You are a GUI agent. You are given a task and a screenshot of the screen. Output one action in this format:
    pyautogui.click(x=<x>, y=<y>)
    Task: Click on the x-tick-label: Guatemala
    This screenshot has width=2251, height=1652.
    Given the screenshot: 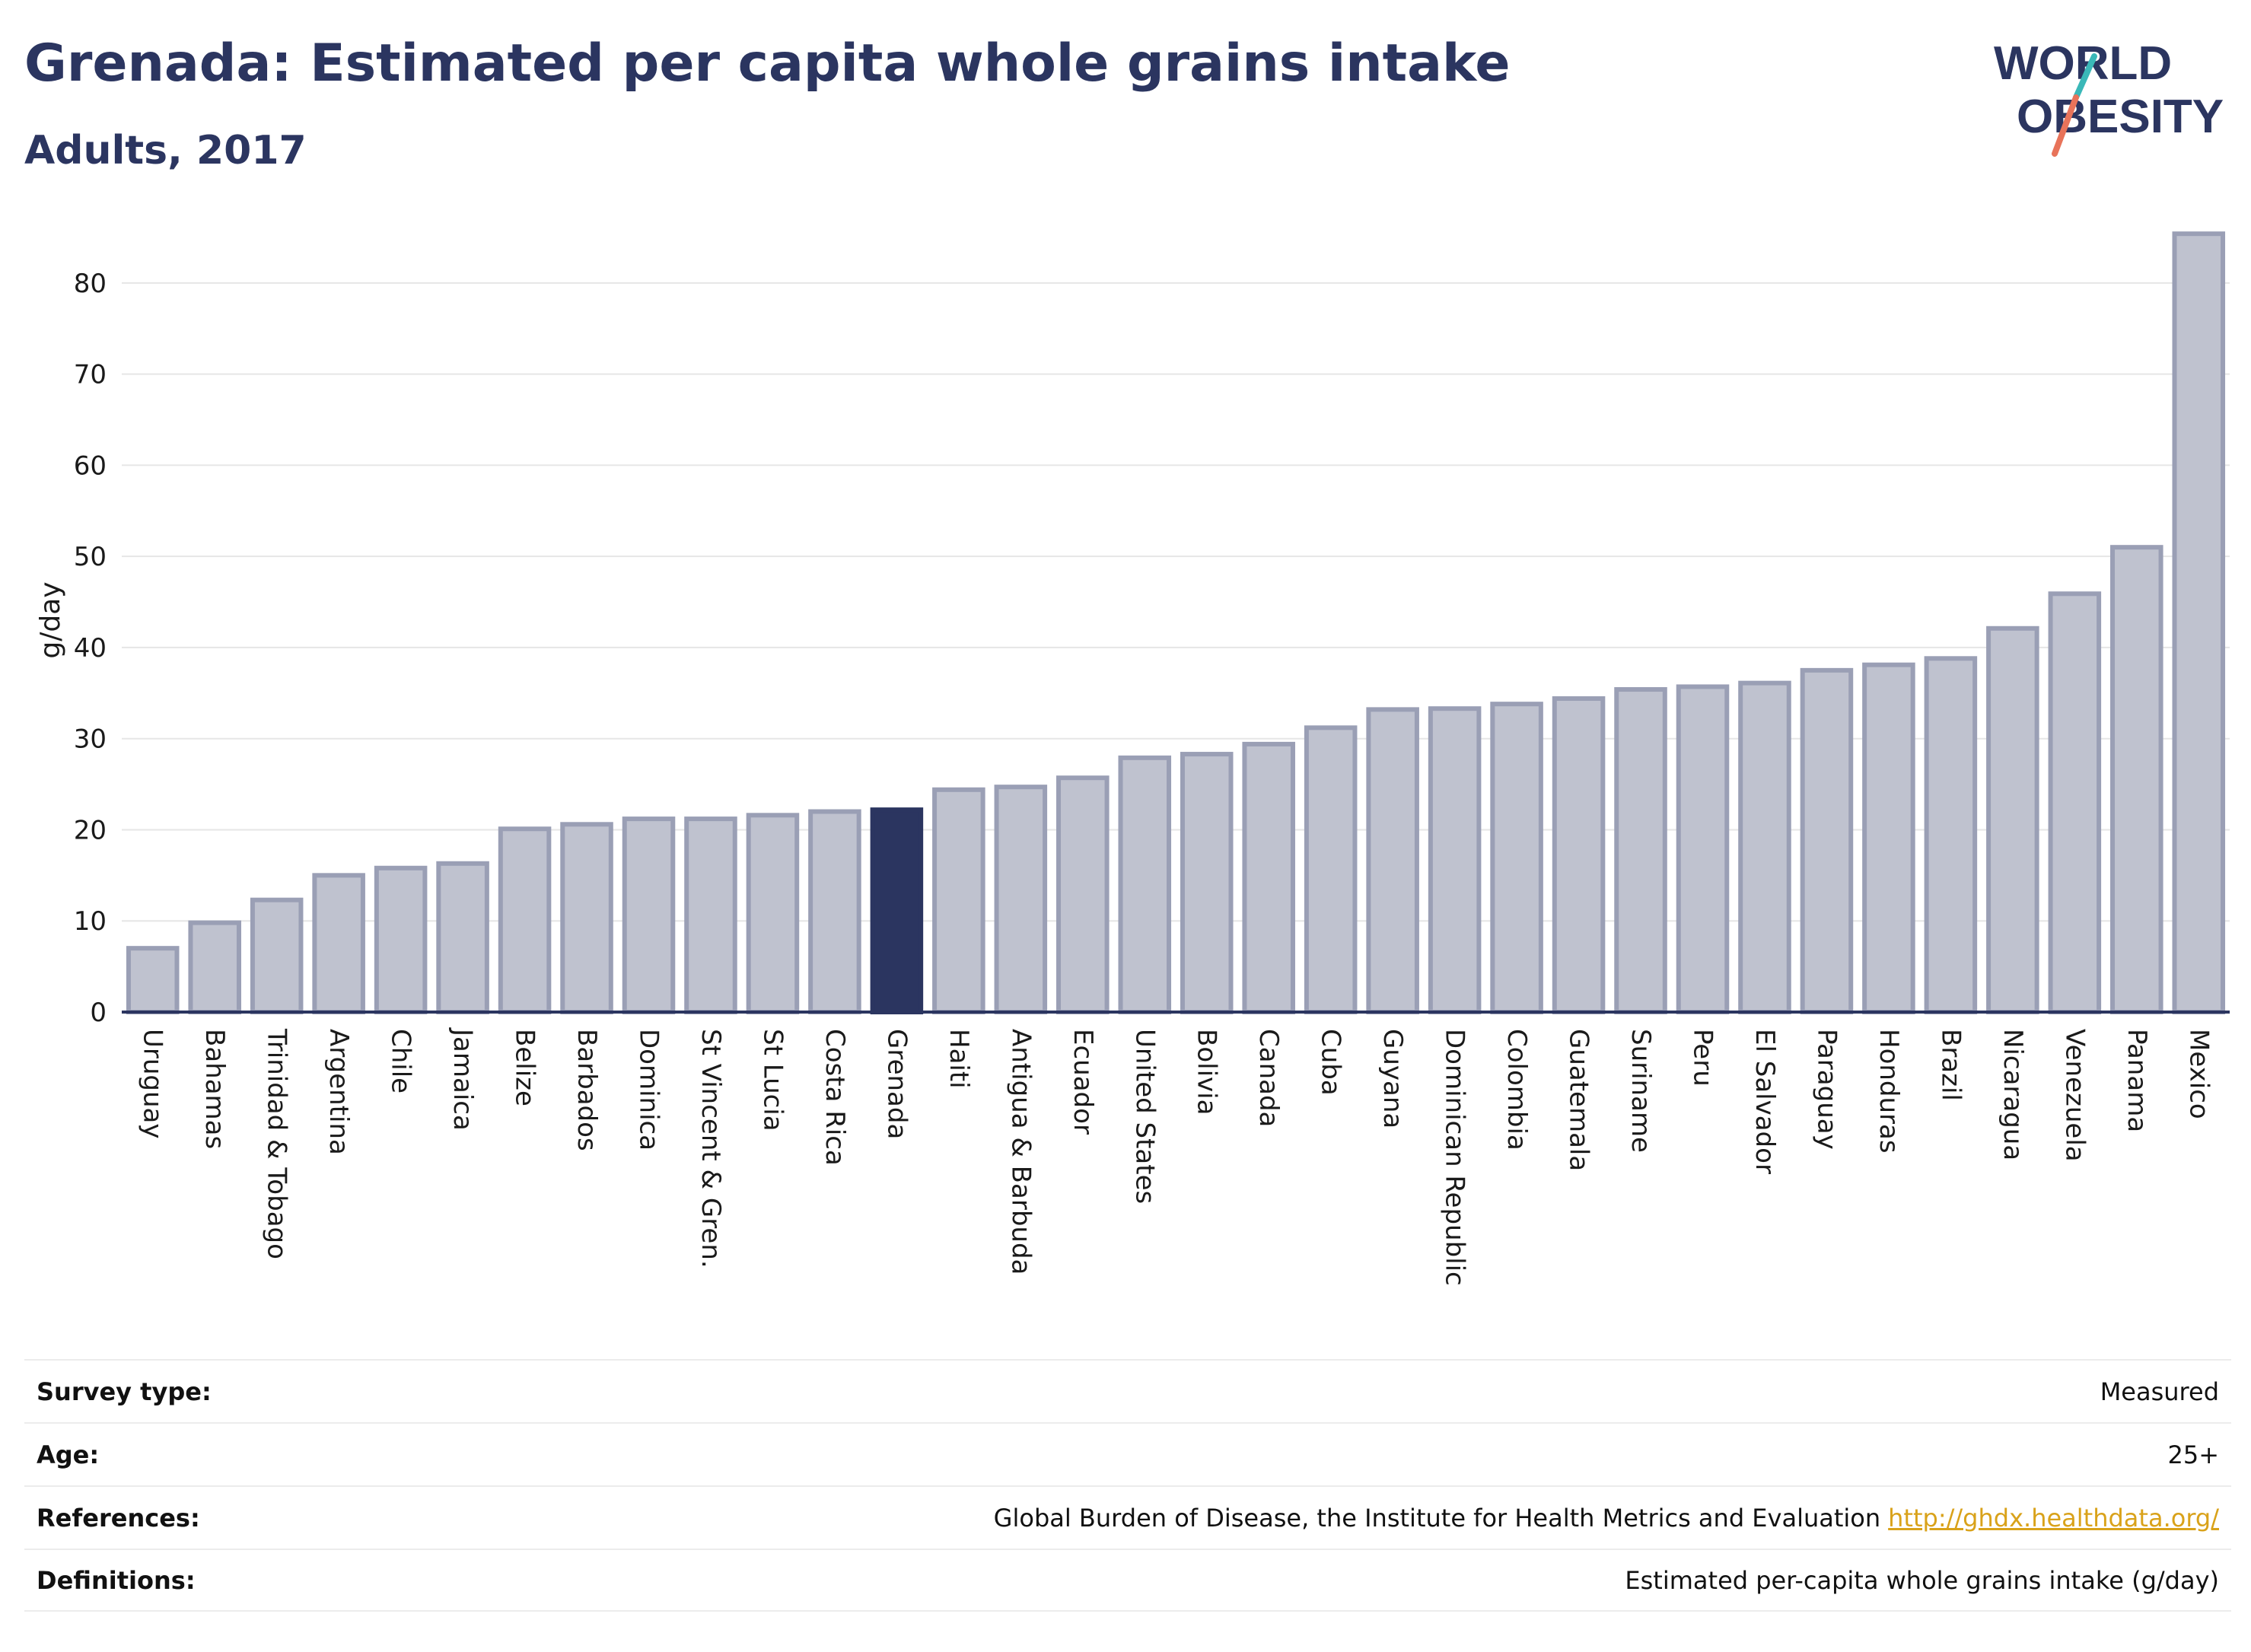 What is the action you would take?
    pyautogui.click(x=1579, y=1100)
    